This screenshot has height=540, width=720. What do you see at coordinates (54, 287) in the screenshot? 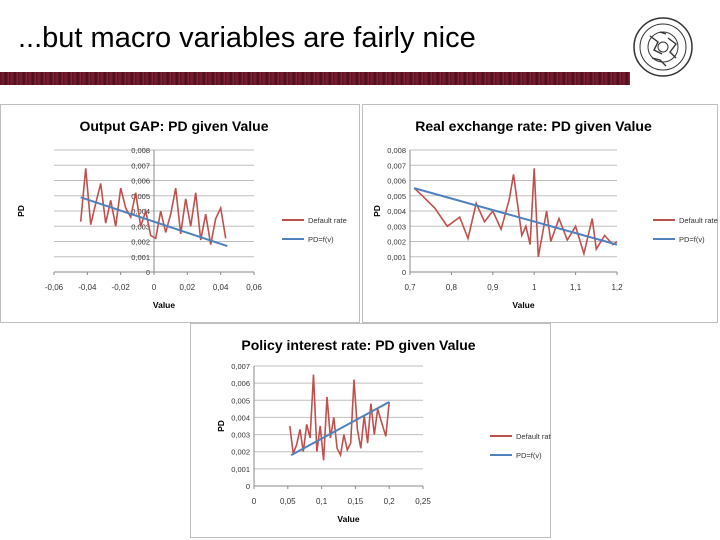
I see `x-tick-label: -0,06` at bounding box center [54, 287].